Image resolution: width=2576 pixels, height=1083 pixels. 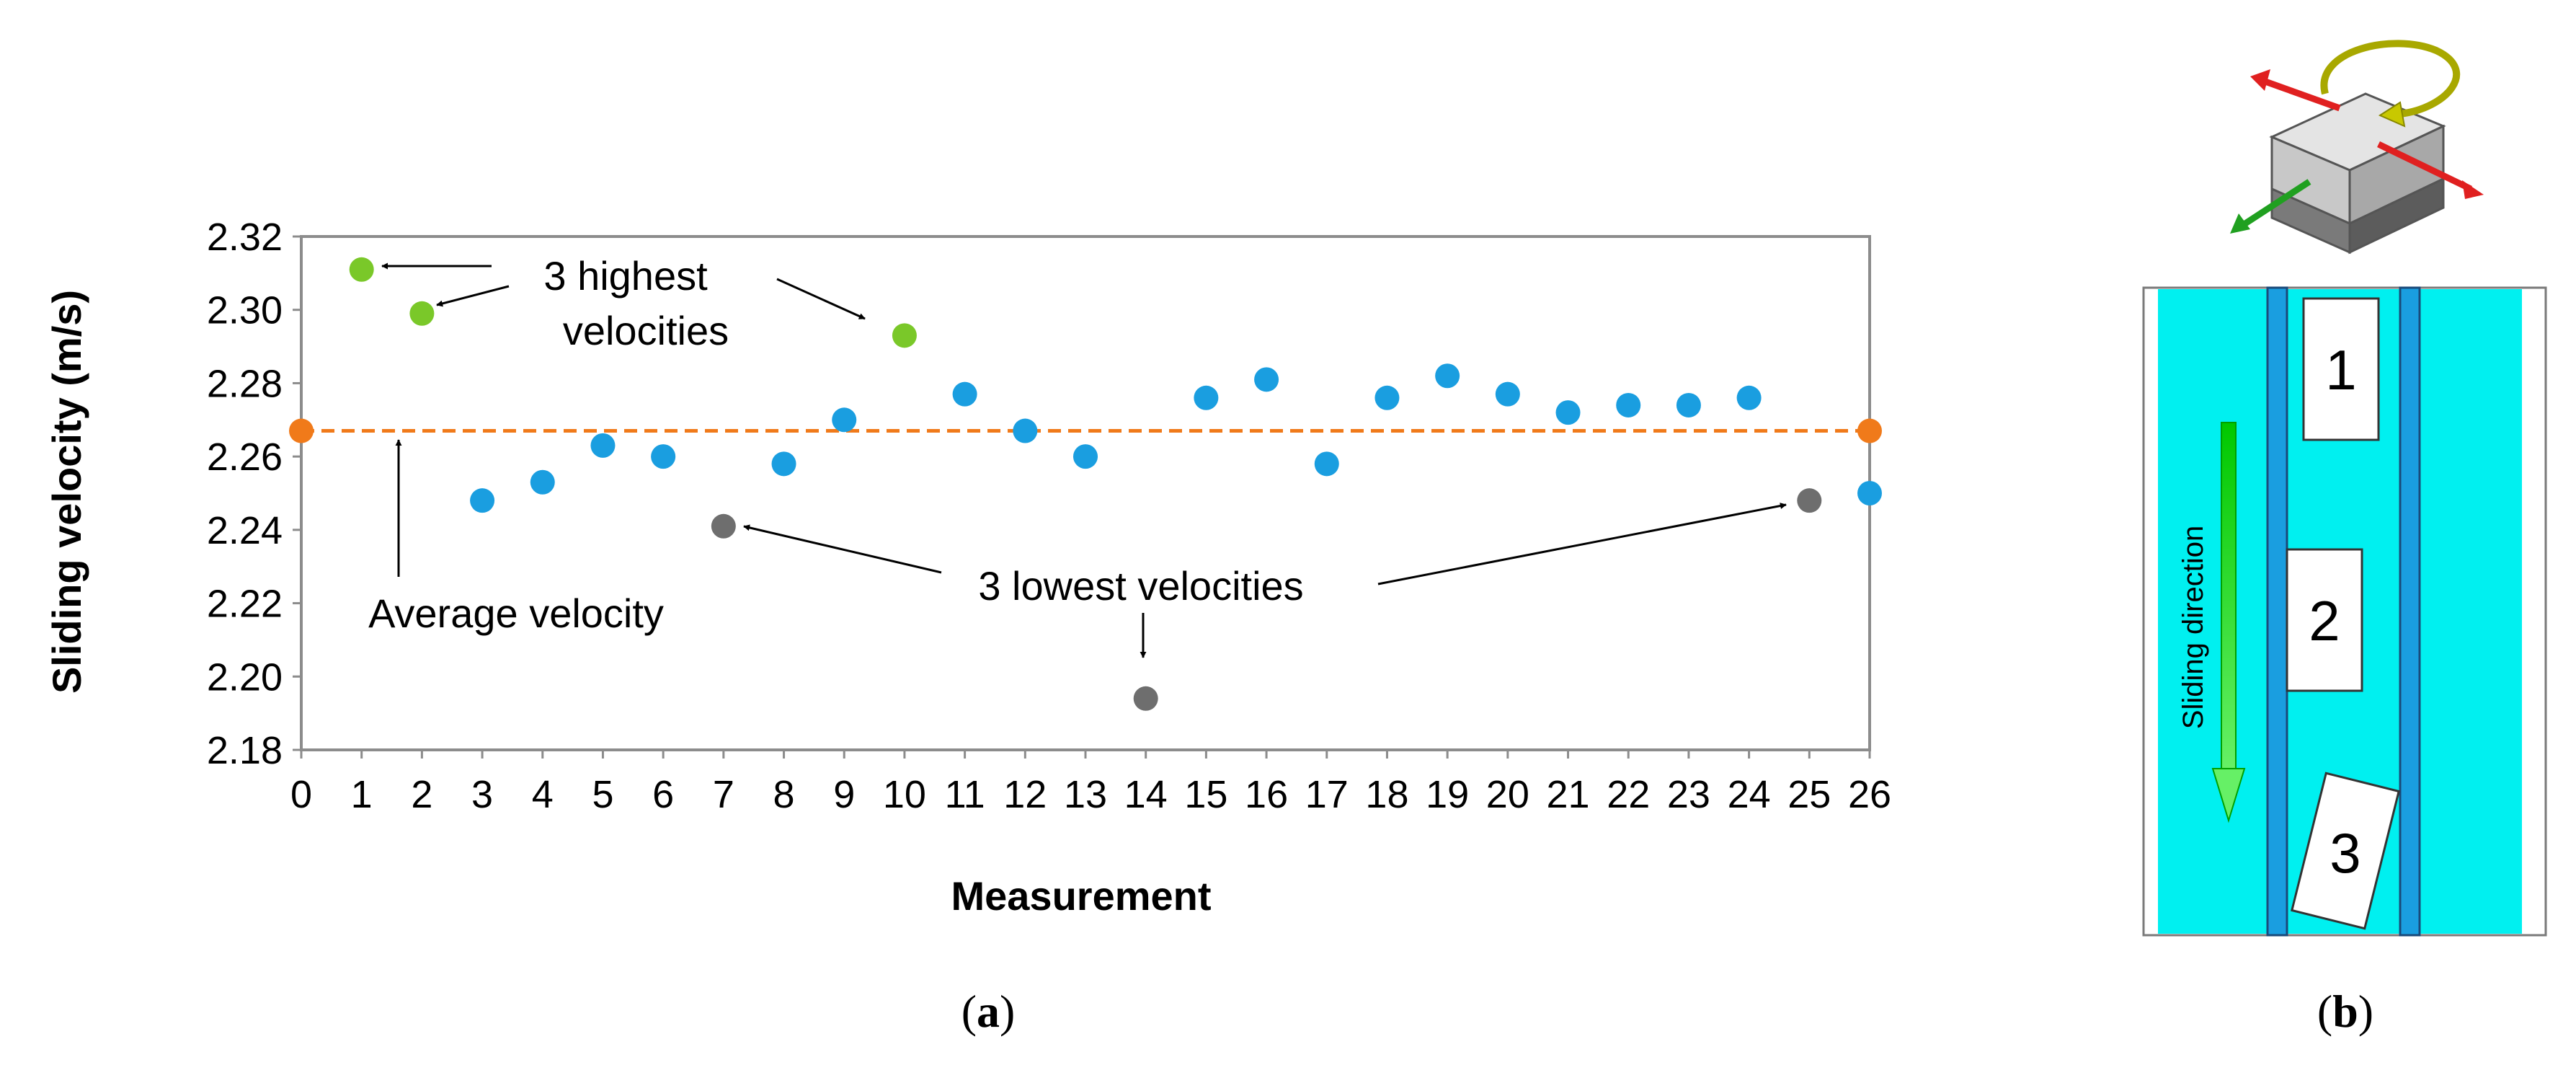 I want to click on y-tick-label: 2.20, so click(x=245, y=677).